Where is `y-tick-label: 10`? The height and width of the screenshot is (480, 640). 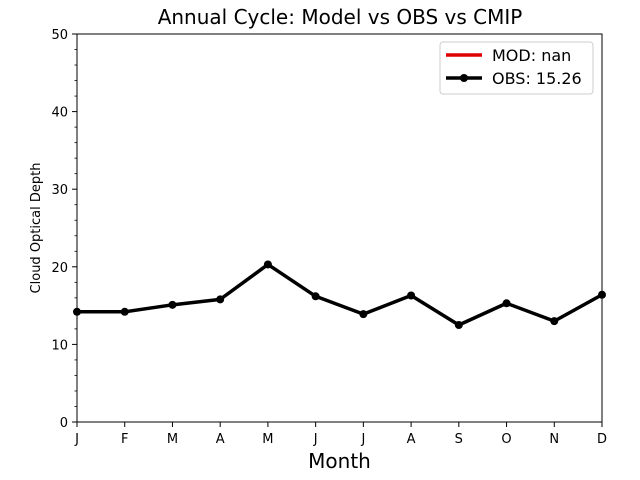 y-tick-label: 10 is located at coordinates (59, 345).